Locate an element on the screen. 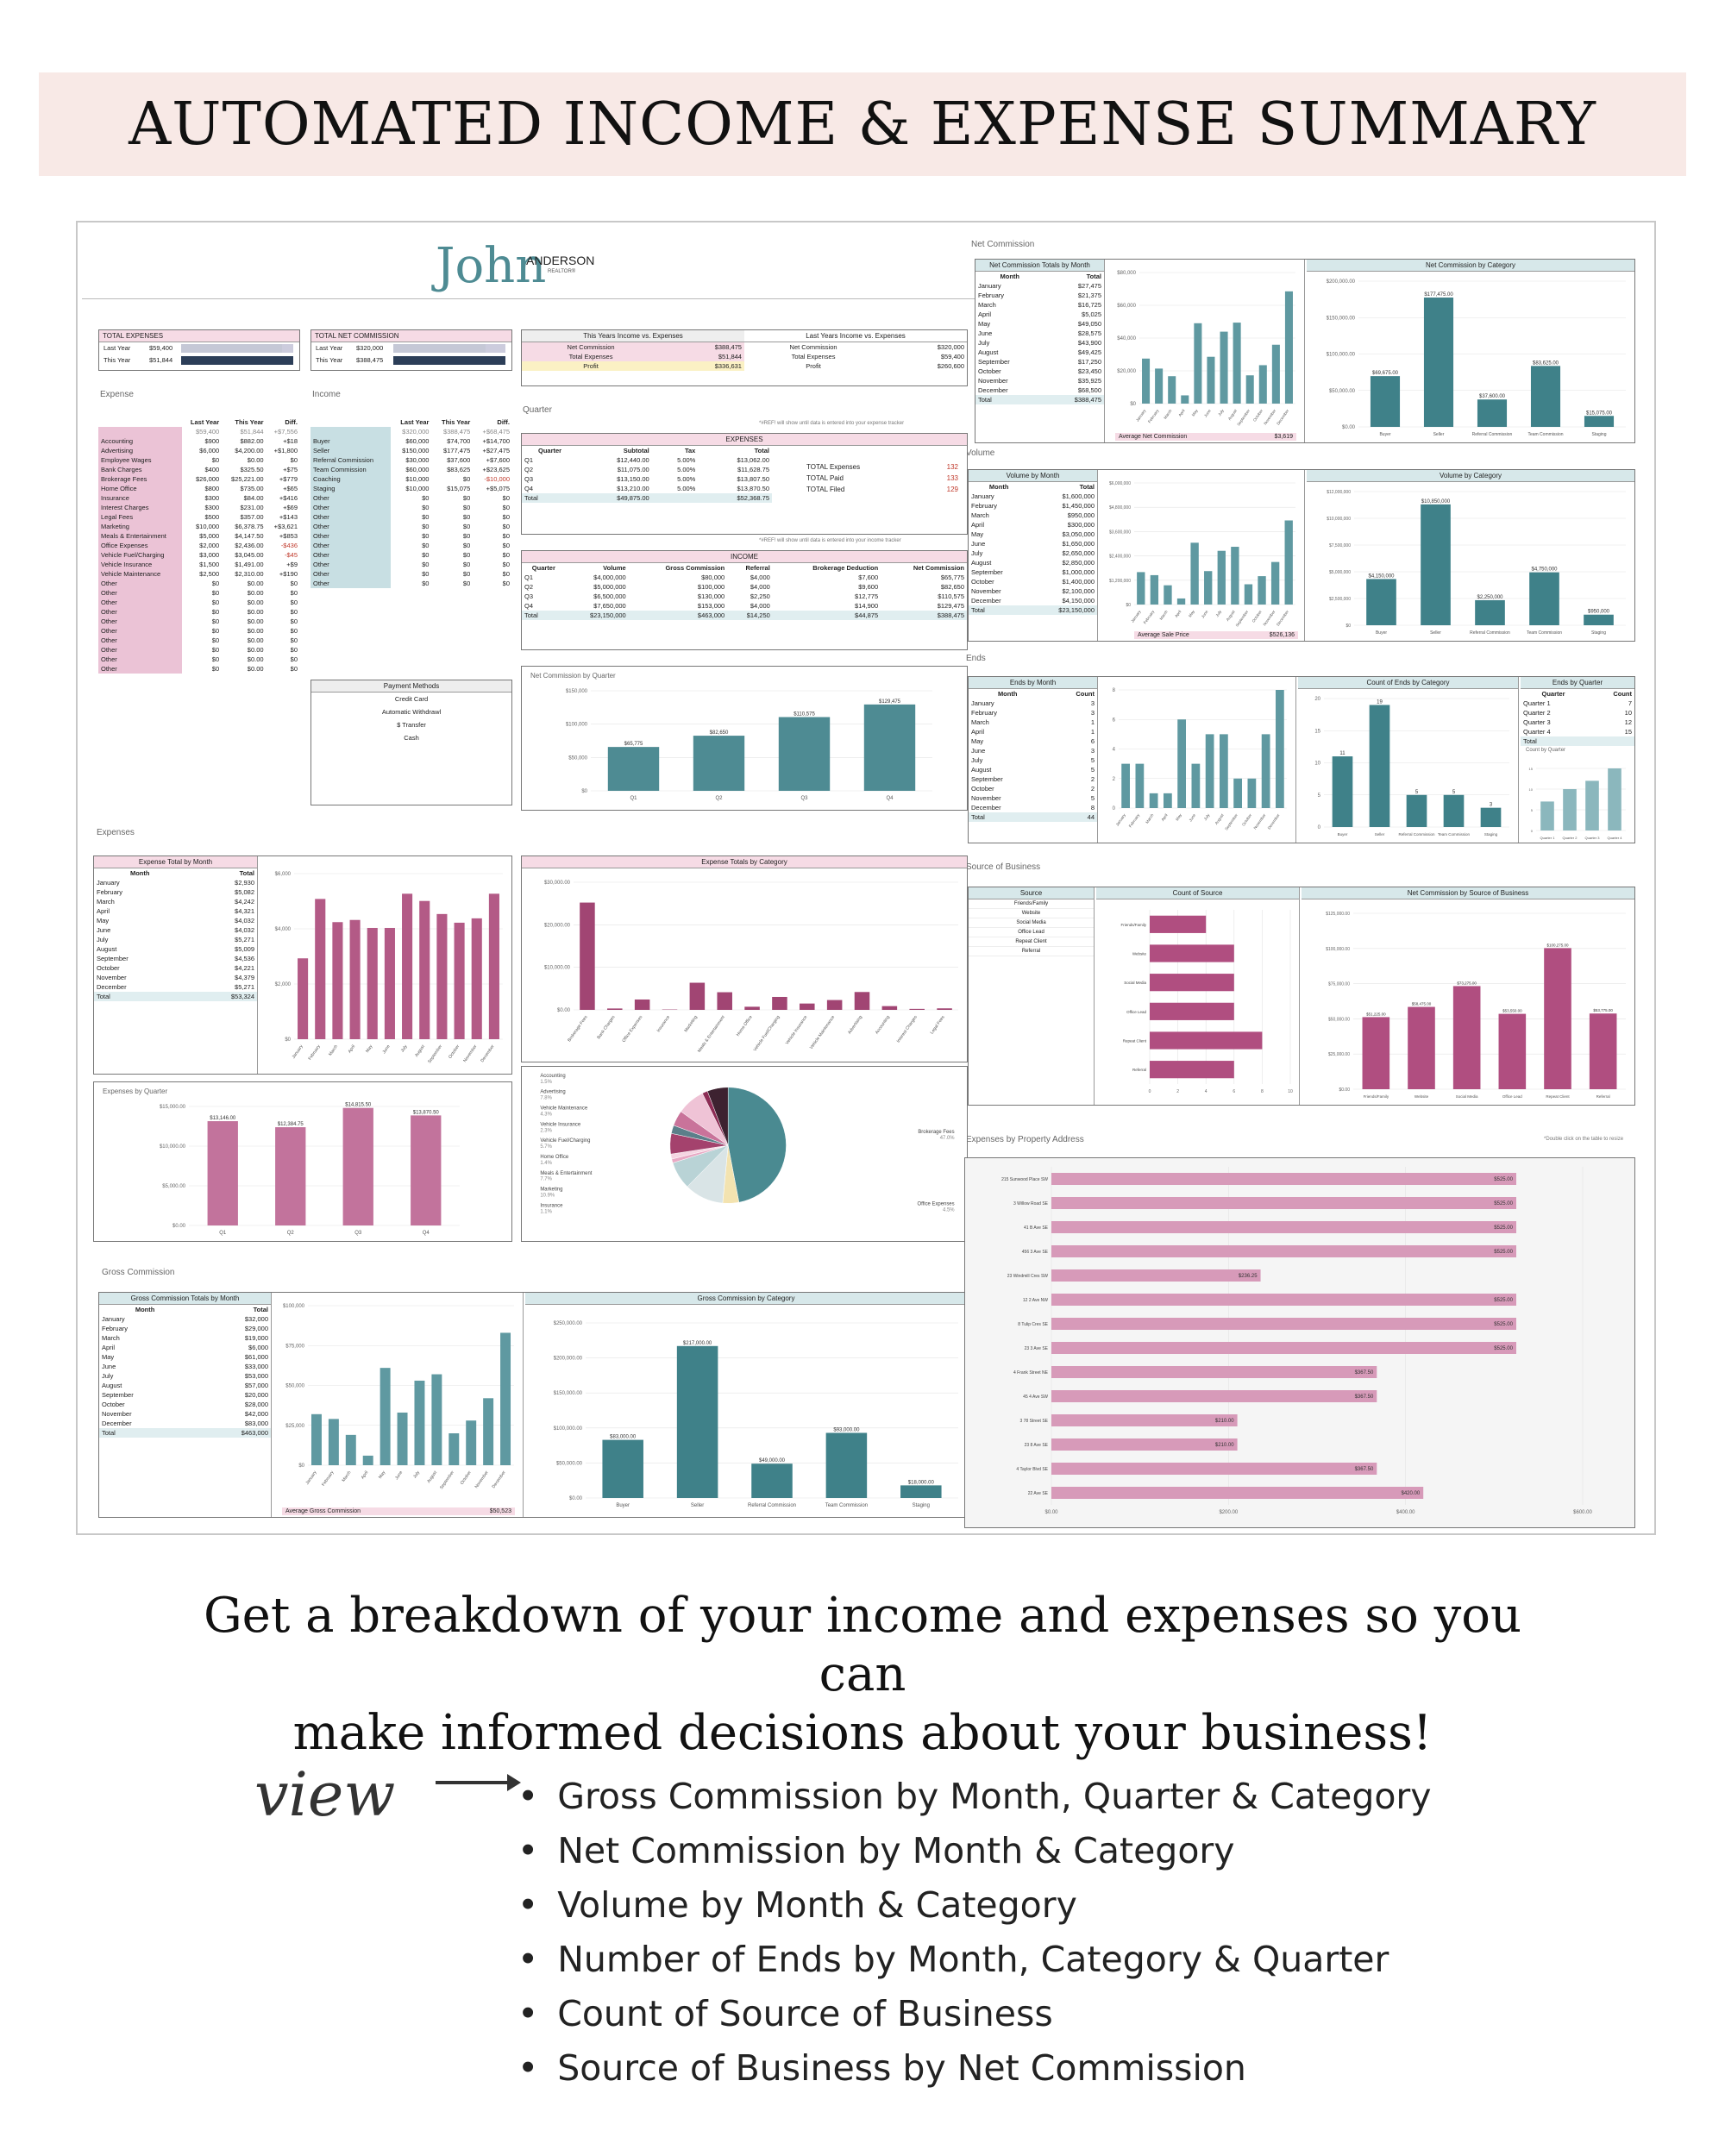 Image resolution: width=1725 pixels, height=2156 pixels. total-cell: $52,368.75 is located at coordinates (753, 498).